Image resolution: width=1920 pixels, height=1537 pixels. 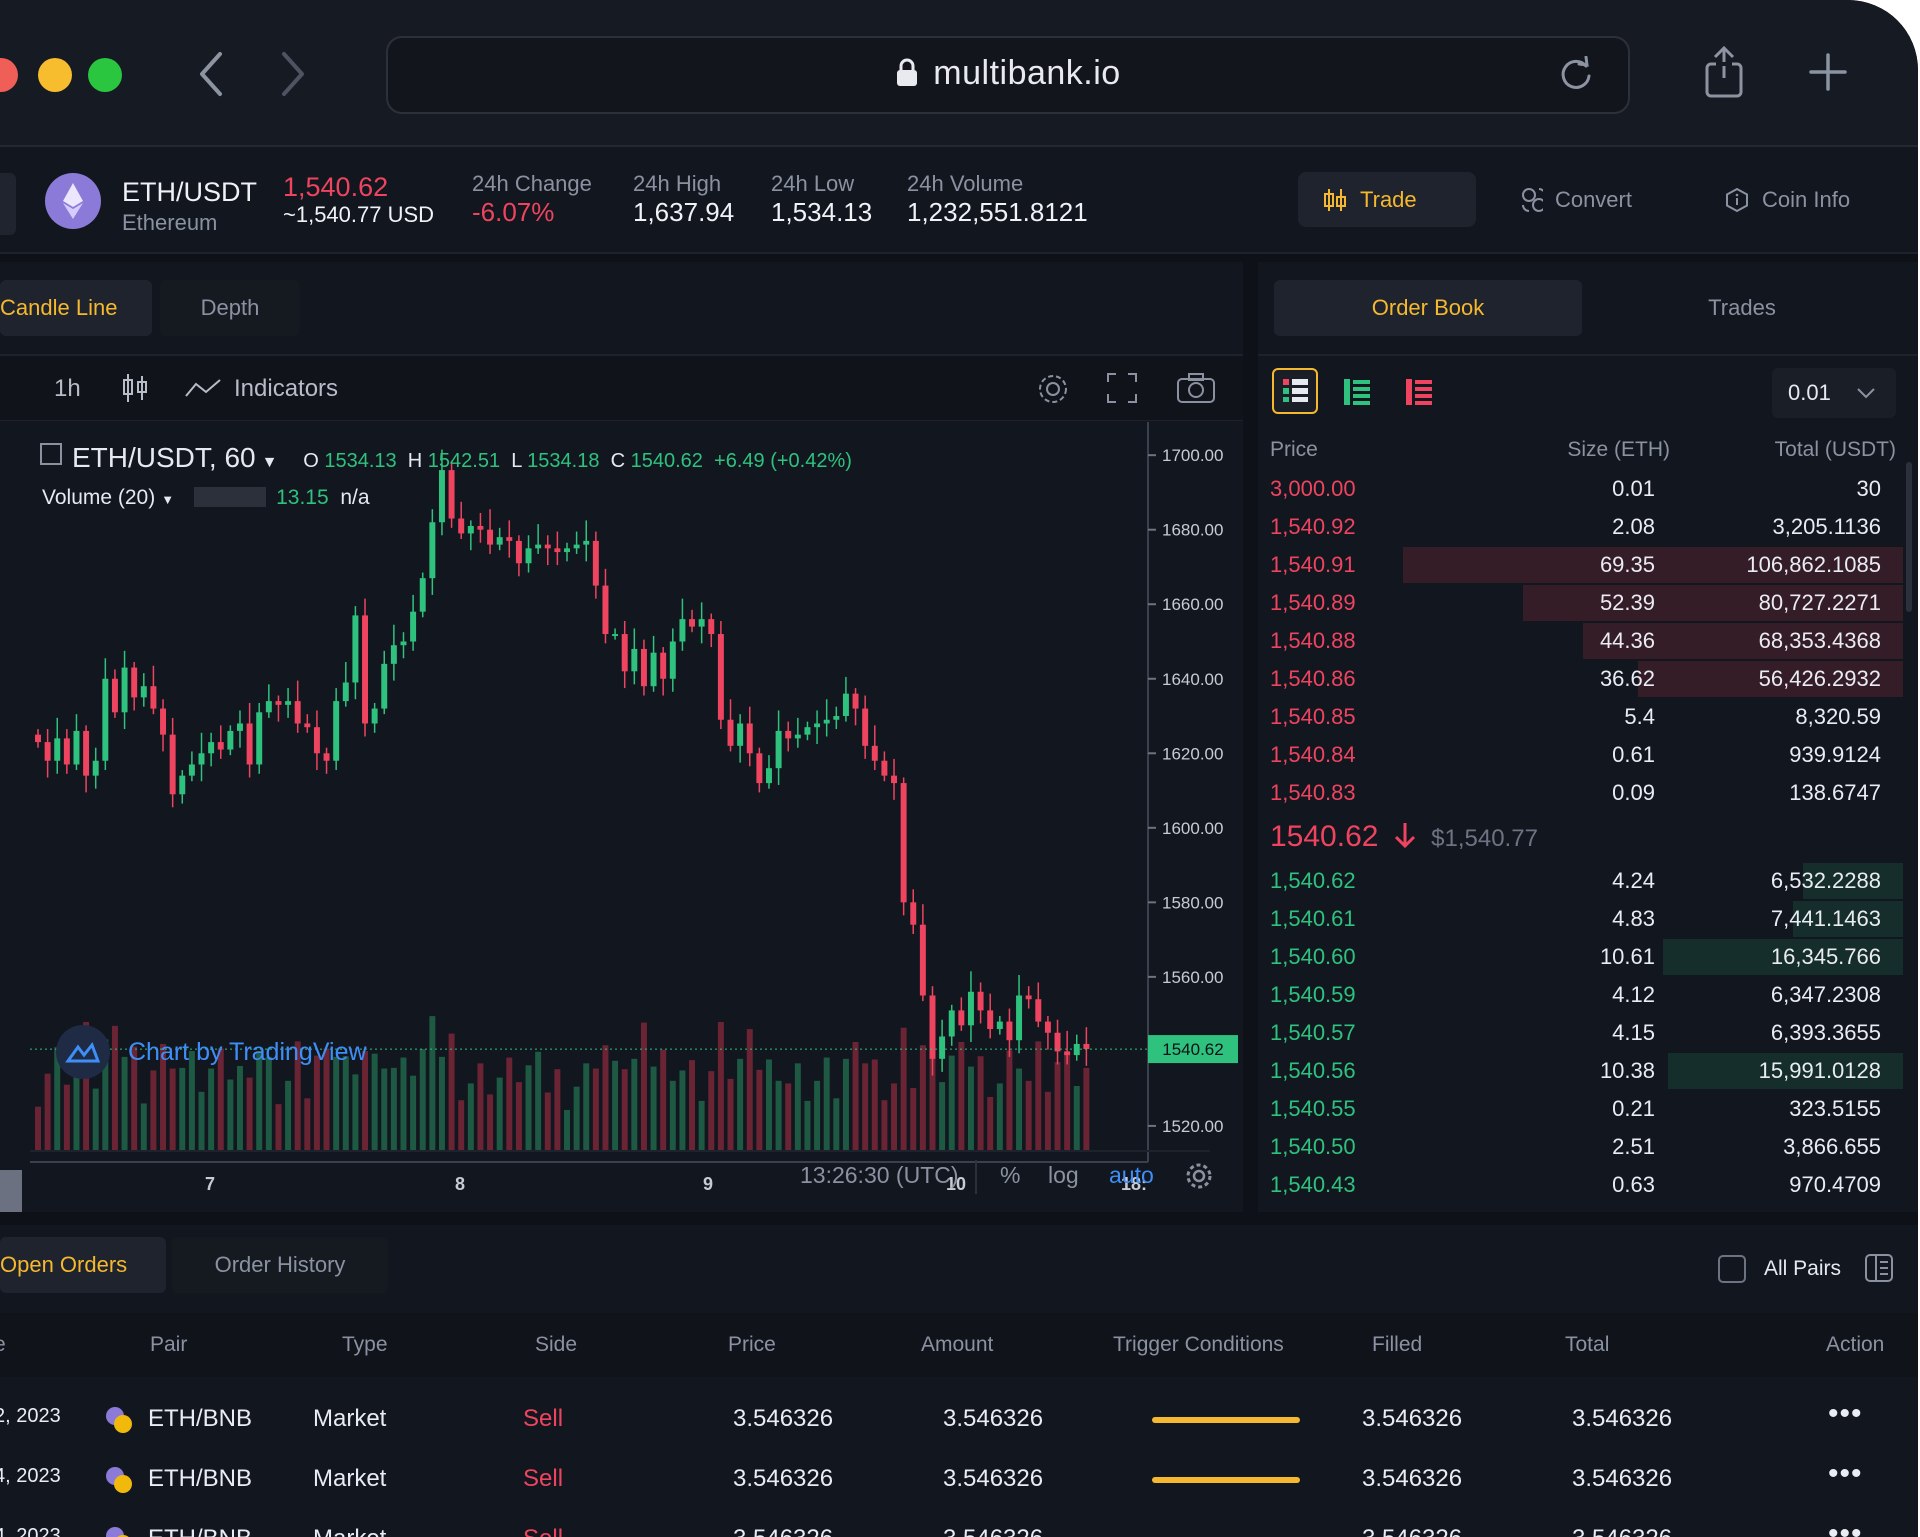 I want to click on maximize-window-button, so click(x=105, y=75).